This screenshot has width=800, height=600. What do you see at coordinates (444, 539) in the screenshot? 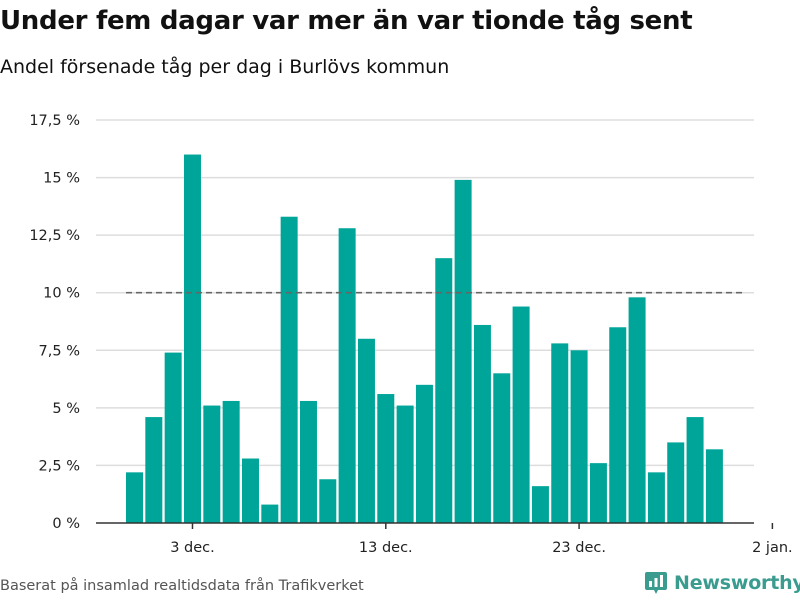
I see `x-axis: 3 dec. 13 dec. 23 dec. 2 jan.` at bounding box center [444, 539].